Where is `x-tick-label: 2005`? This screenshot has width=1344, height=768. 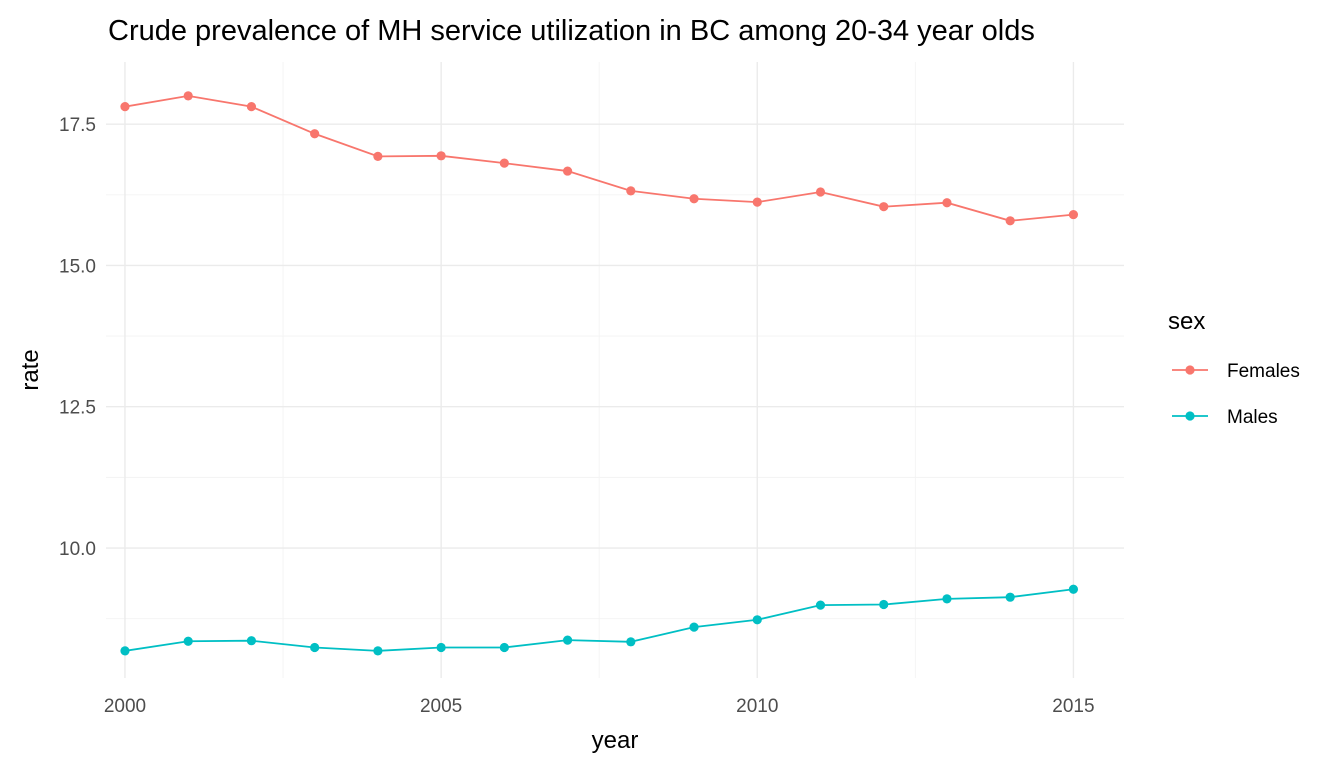 x-tick-label: 2005 is located at coordinates (441, 706).